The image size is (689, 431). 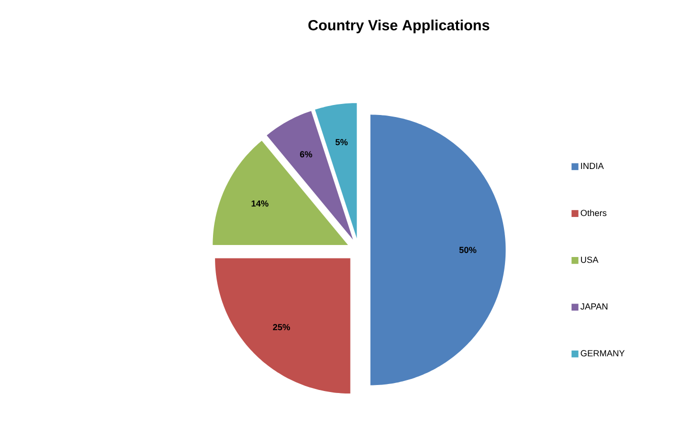 What do you see at coordinates (260, 203) in the screenshot?
I see `data-label: 14%` at bounding box center [260, 203].